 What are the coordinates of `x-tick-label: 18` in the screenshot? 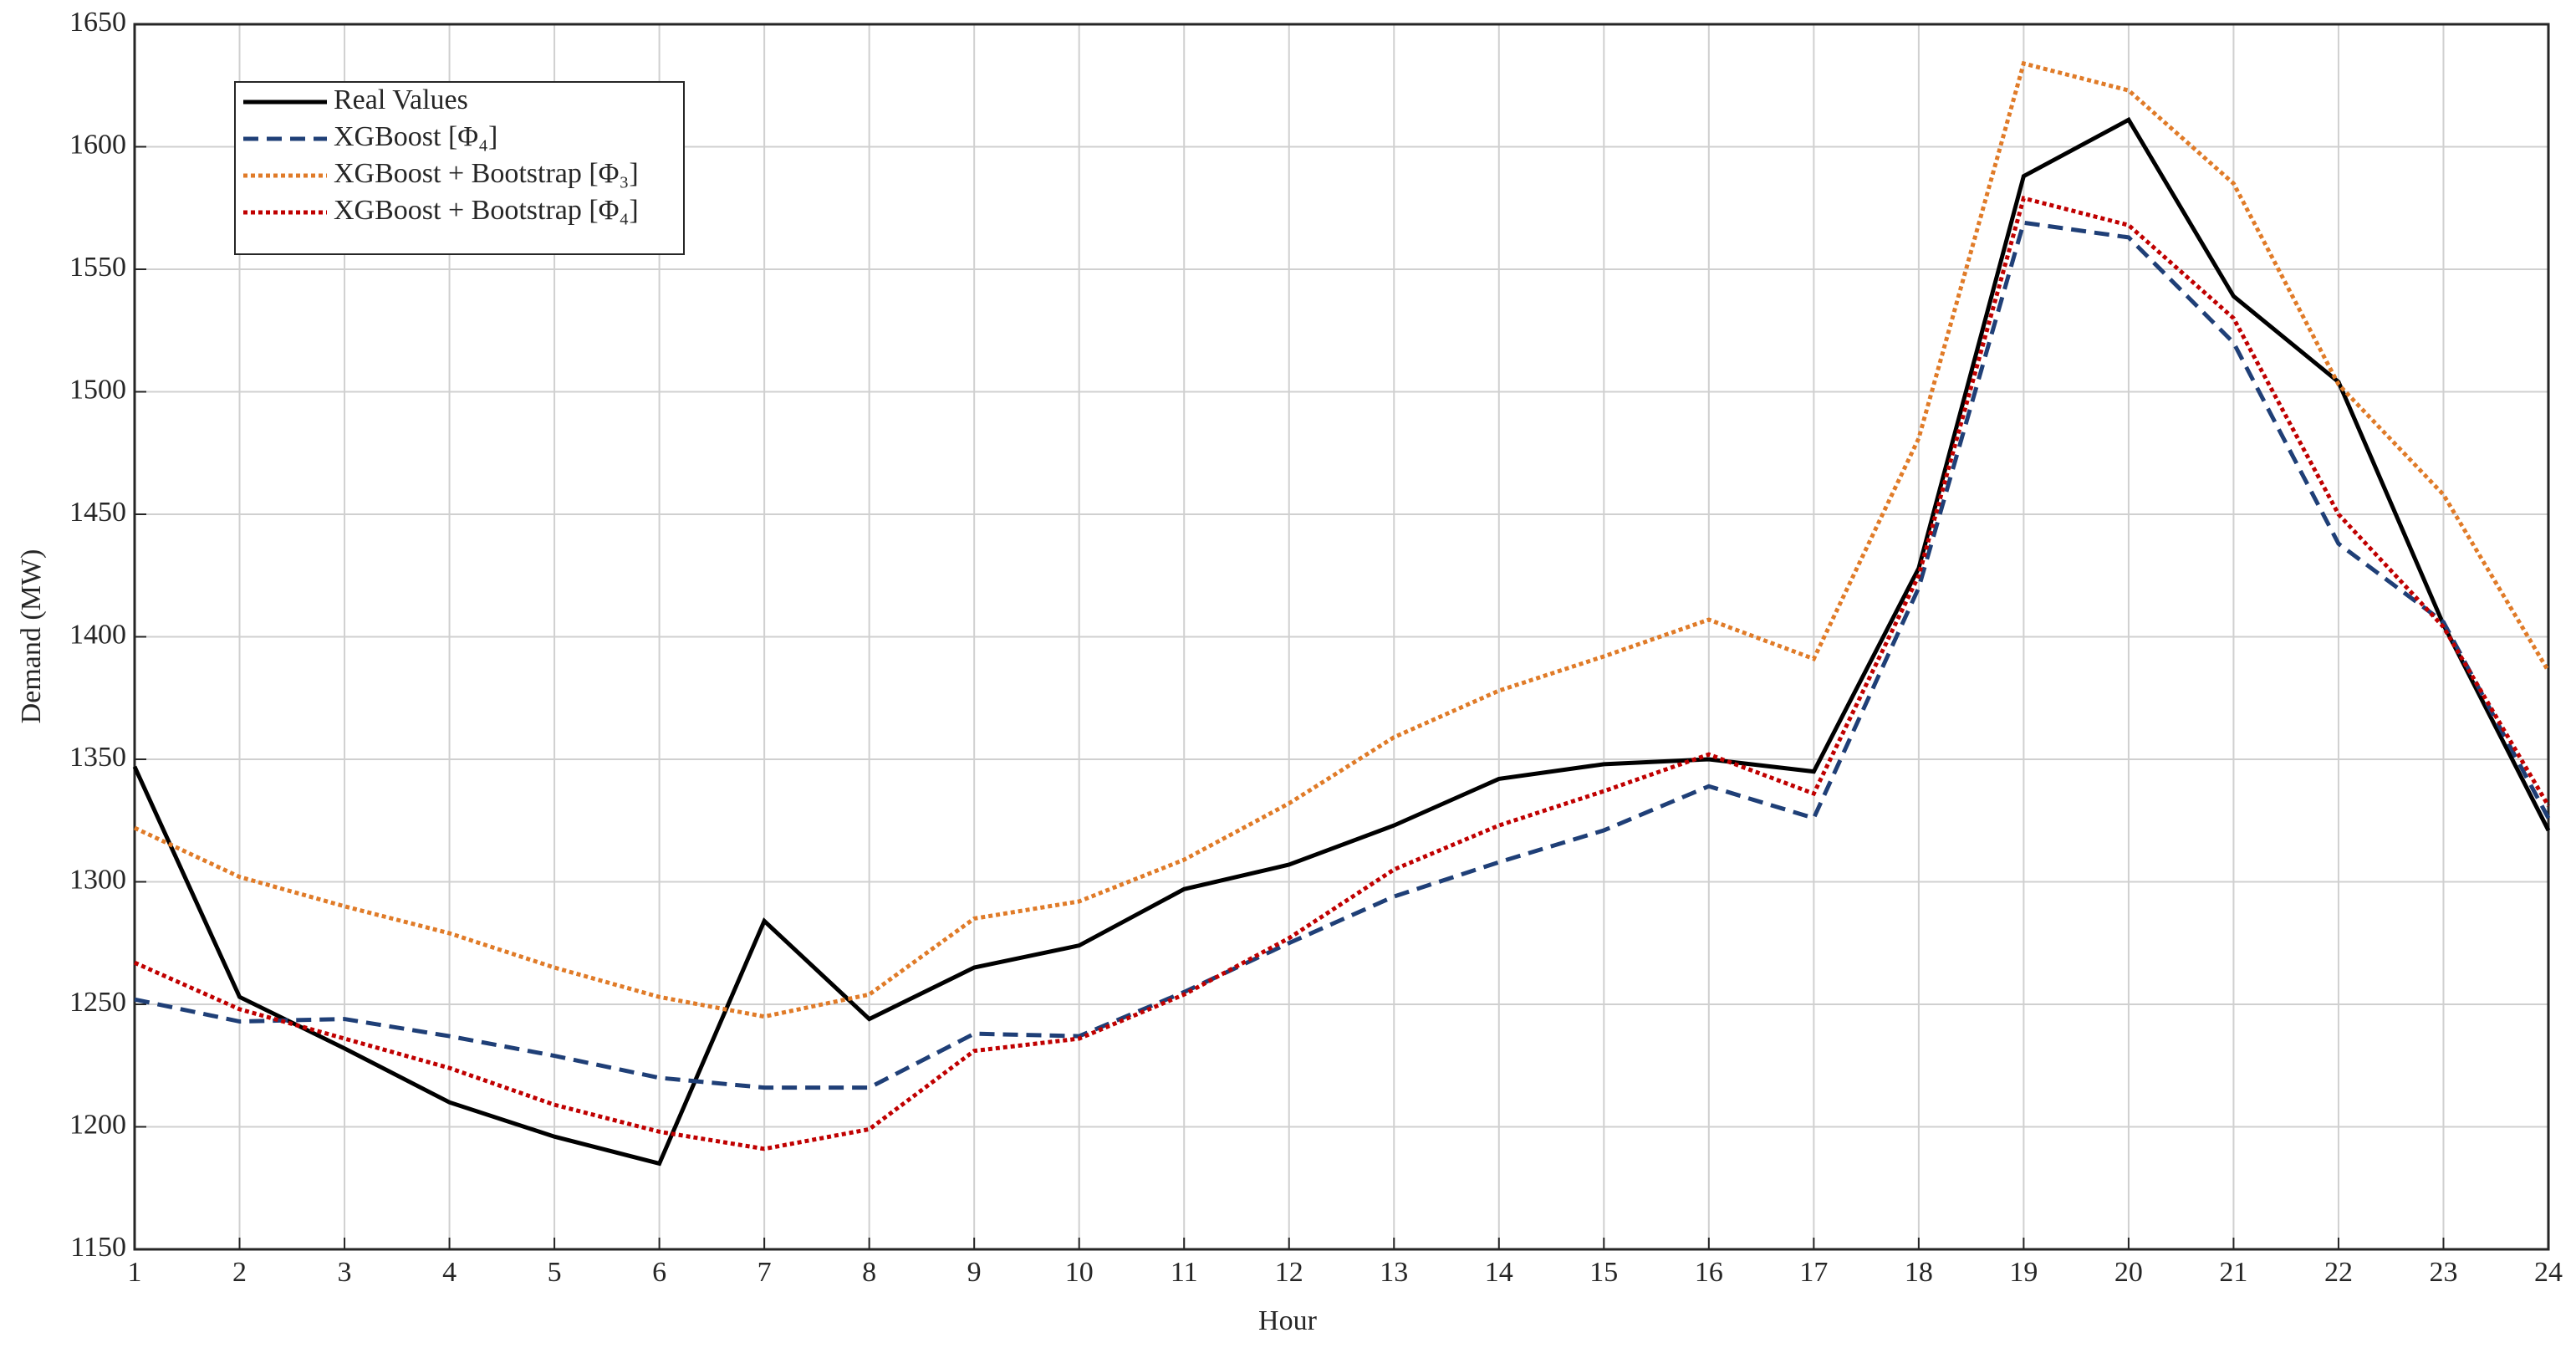 It's located at (1919, 1273).